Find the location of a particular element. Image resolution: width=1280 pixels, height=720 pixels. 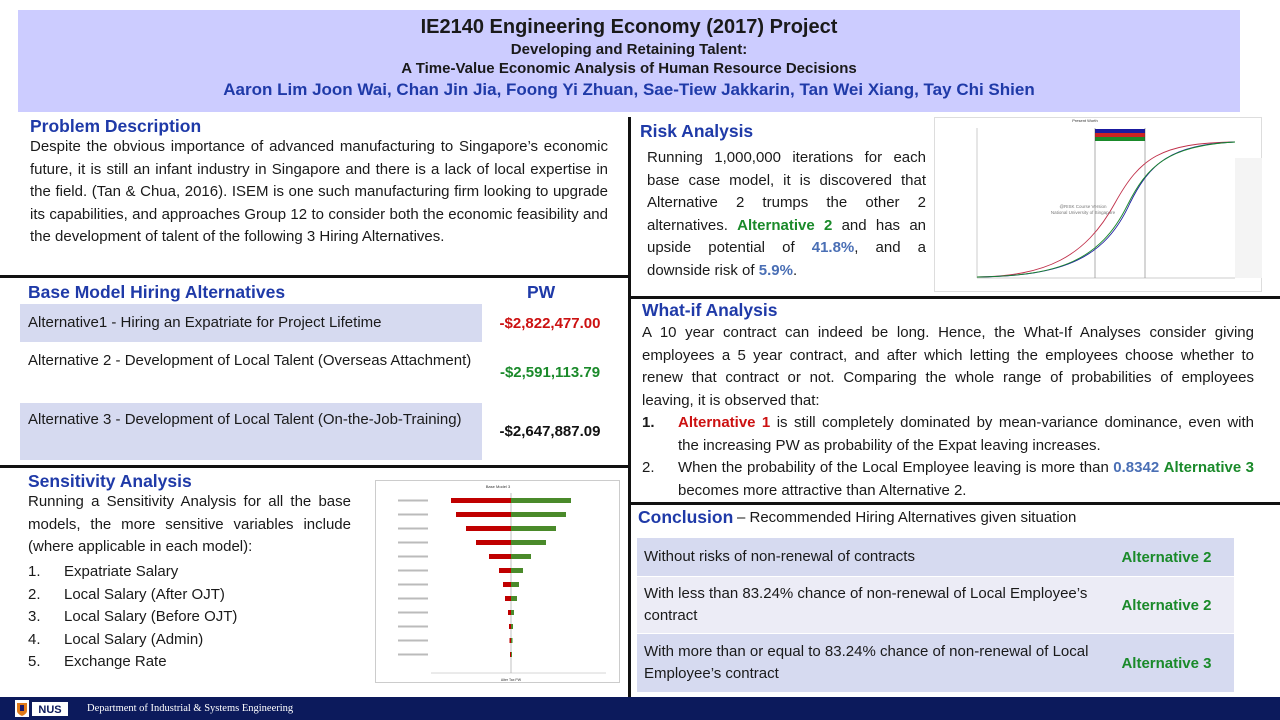

tornado-chart-image: Base Model 3 Alter Tax PW is located at coordinates (497, 581).